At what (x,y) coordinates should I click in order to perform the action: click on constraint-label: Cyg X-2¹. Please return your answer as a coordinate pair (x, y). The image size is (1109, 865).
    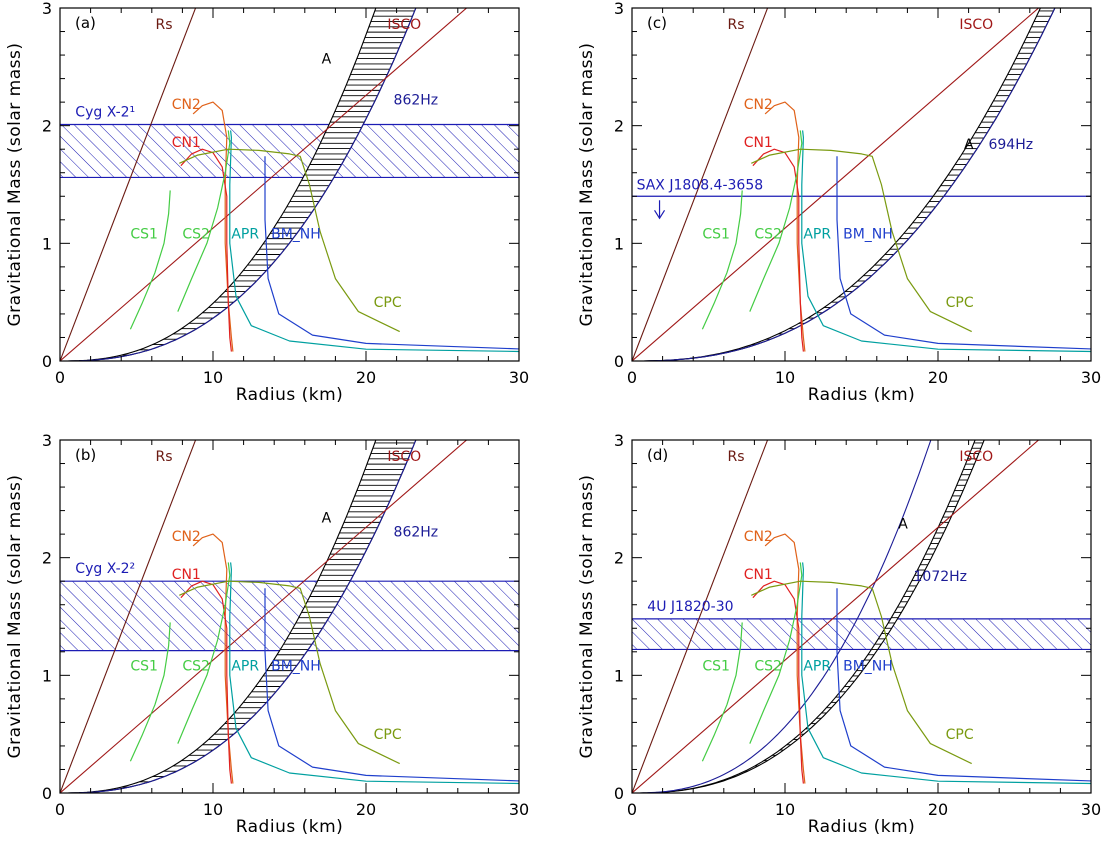
    Looking at the image, I should click on (105, 112).